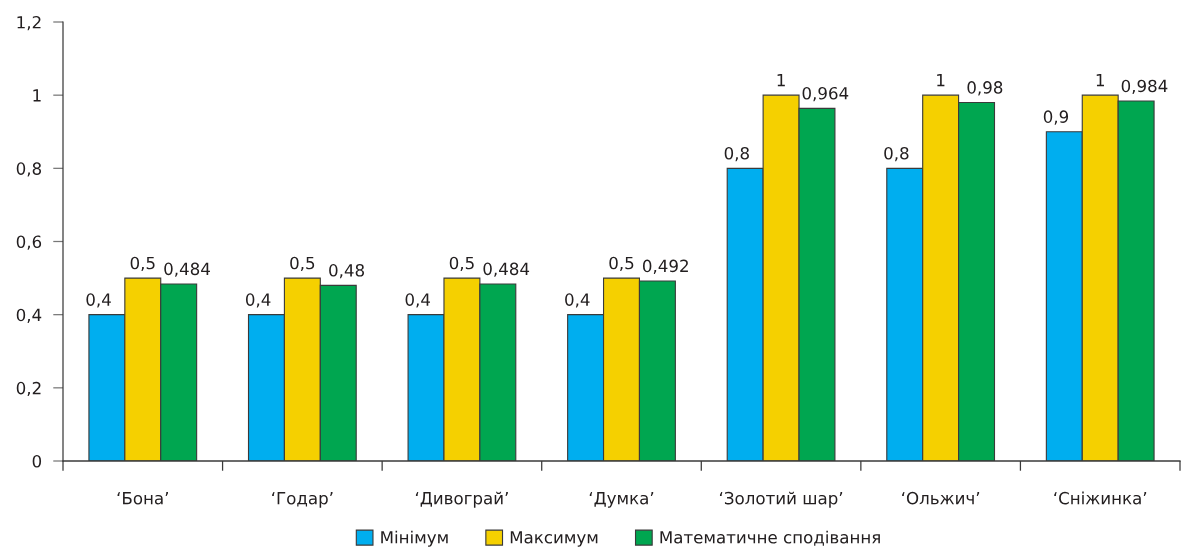 This screenshot has height=559, width=1190. Describe the element at coordinates (941, 498) in the screenshot. I see `x-tick-label: ‘Ольжич’` at that location.